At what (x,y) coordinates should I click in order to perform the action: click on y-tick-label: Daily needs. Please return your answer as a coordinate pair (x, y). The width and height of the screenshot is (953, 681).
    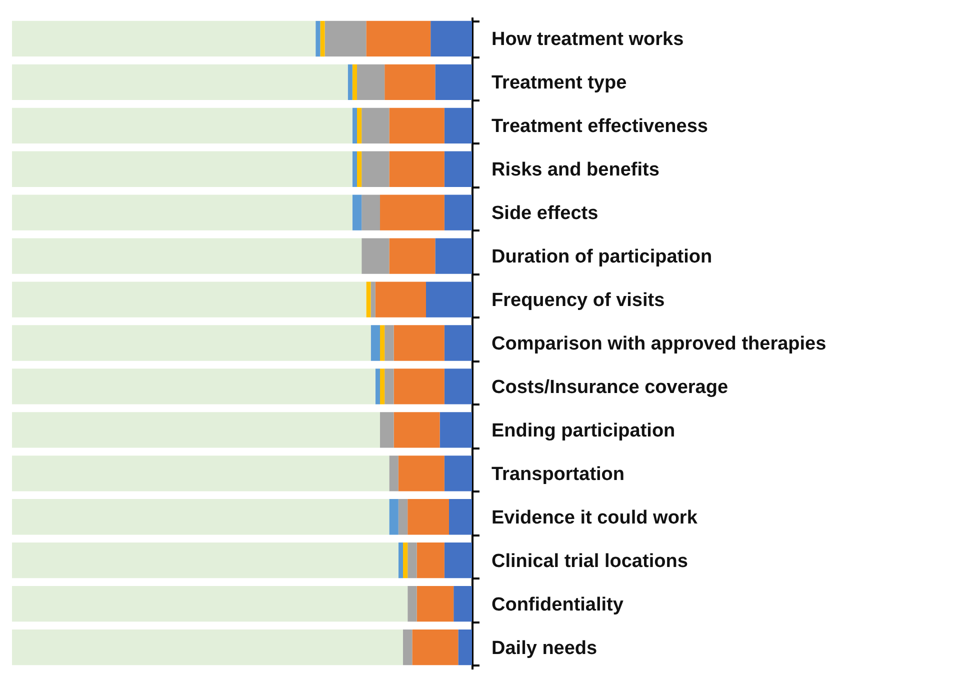
    Looking at the image, I should click on (545, 648).